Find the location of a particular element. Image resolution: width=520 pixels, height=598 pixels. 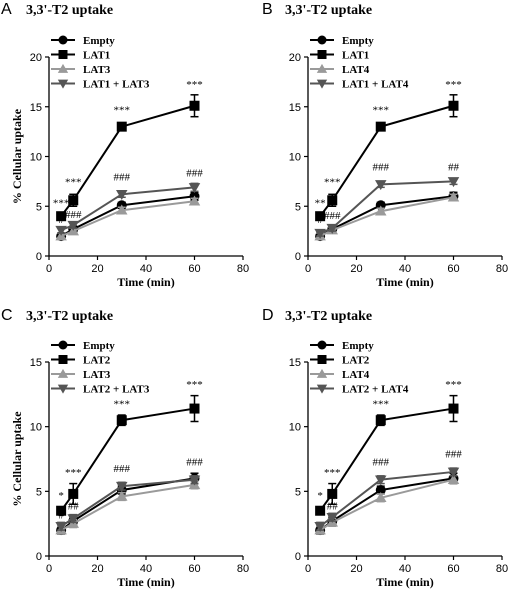

x-tick-label-d: 80 is located at coordinates (502, 569).